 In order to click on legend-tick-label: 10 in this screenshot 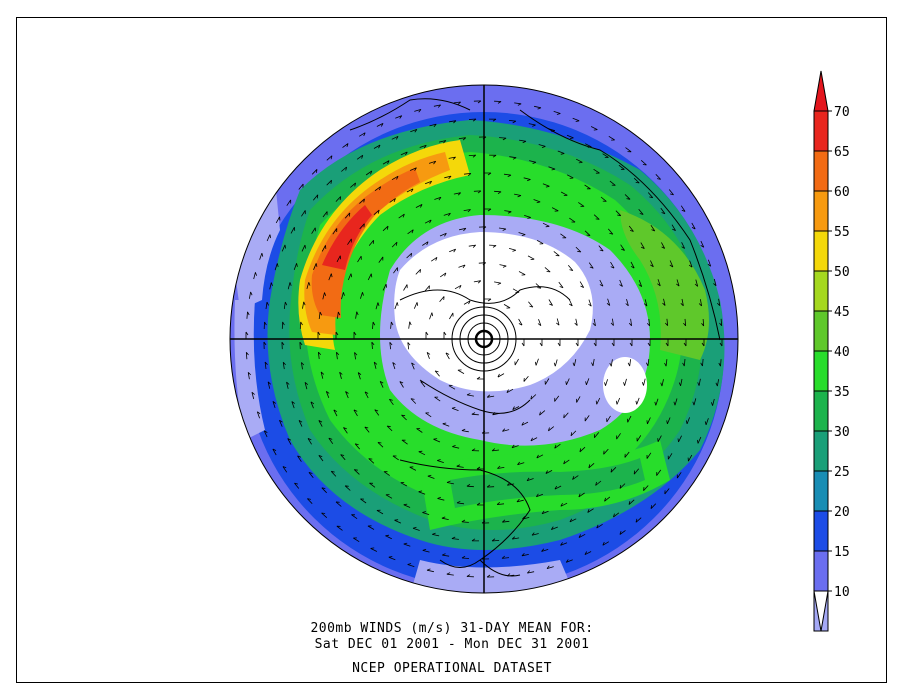, I will do `click(842, 592)`.